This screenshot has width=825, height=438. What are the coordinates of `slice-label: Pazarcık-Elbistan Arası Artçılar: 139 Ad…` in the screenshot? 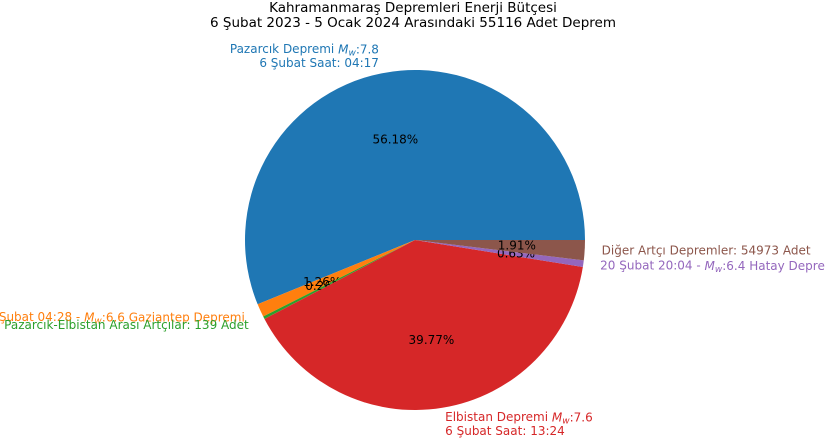 It's located at (126, 325).